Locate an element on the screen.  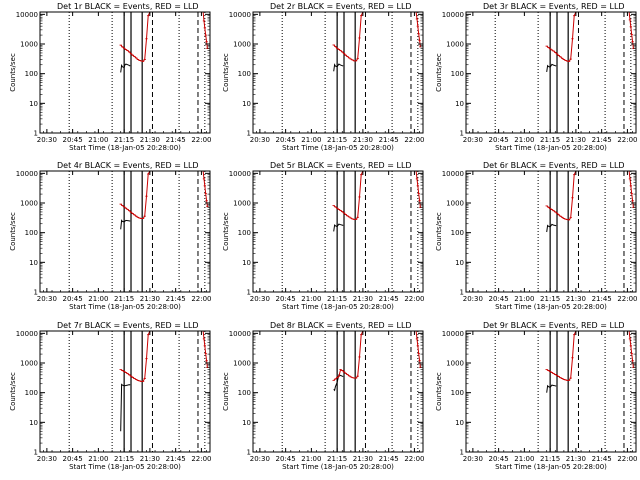
panel-title: Det 4r BLACK = Events, RED = LLD is located at coordinates (128, 165).